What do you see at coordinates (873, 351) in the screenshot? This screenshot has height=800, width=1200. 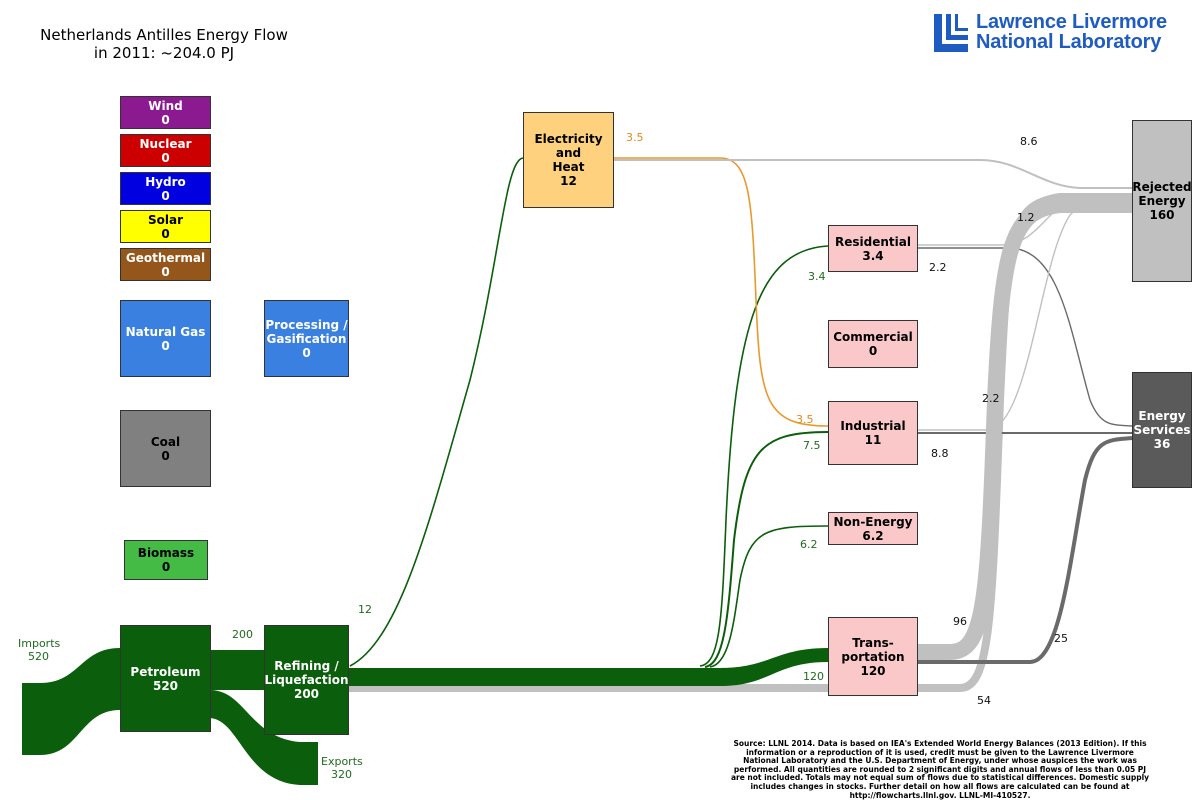 I see `node-commercial-value: 0` at bounding box center [873, 351].